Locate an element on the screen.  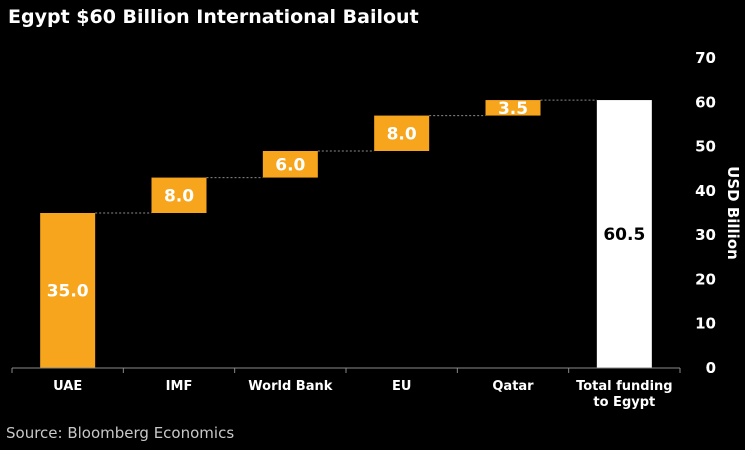
y-tick-label: 0 is located at coordinates (711, 368).